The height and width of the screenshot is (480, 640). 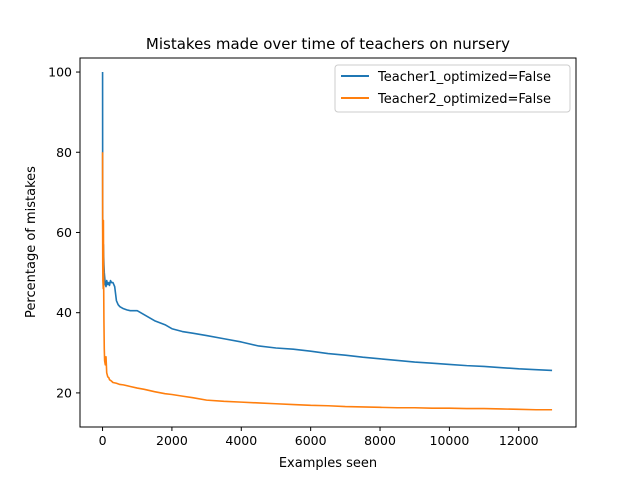 I want to click on legend-label-2: Teacher2_optimized=False, so click(x=464, y=99).